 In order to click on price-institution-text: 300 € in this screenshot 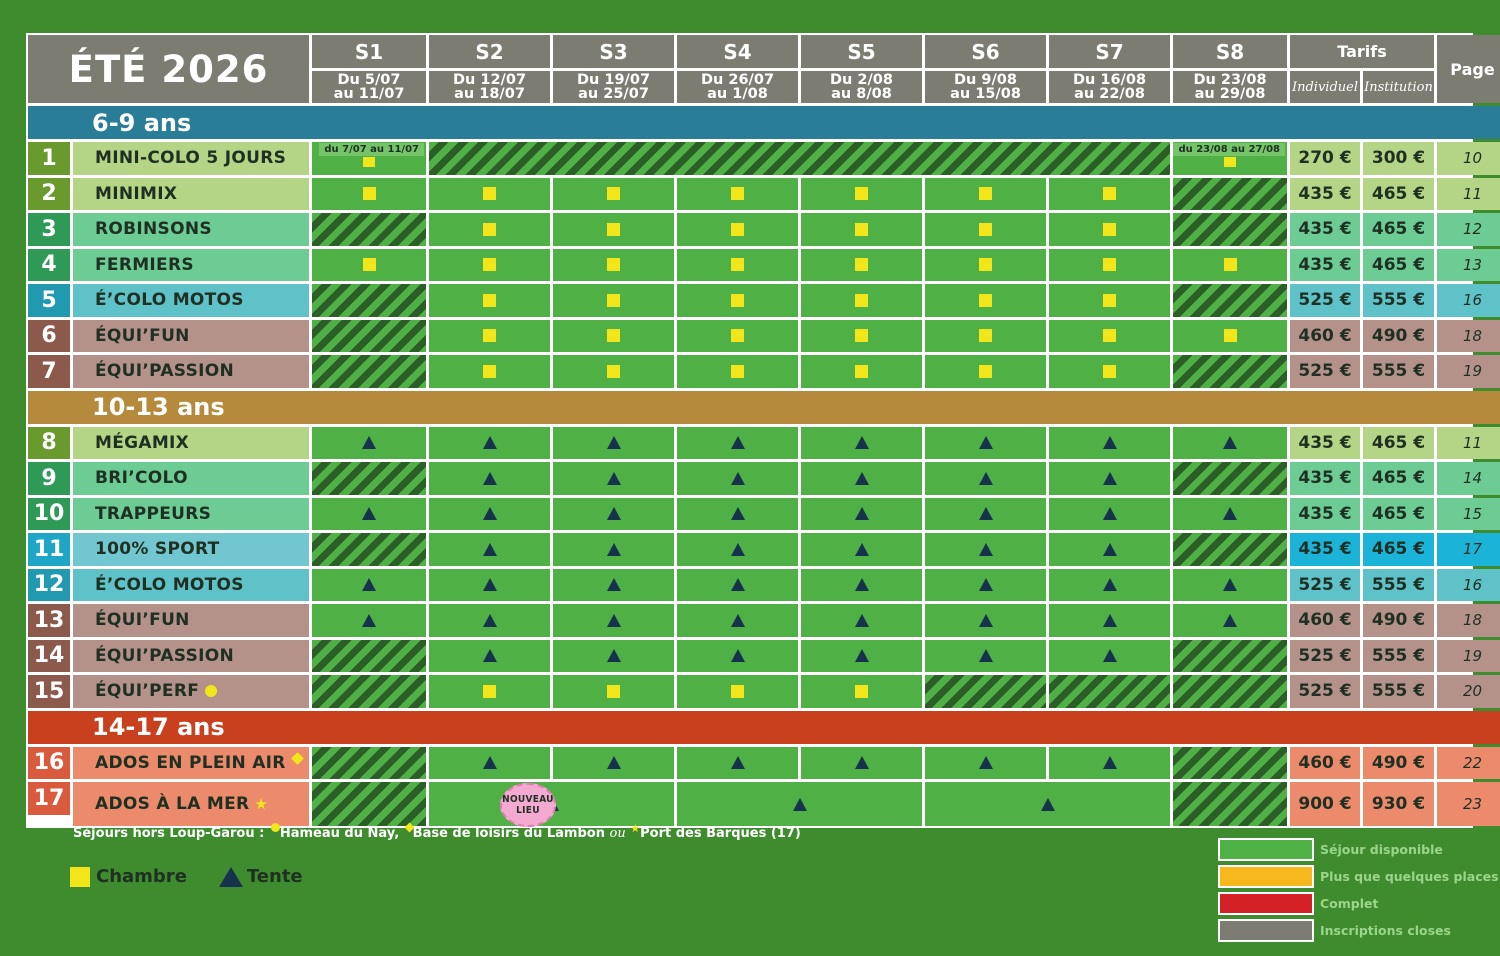, I will do `click(1398, 158)`.